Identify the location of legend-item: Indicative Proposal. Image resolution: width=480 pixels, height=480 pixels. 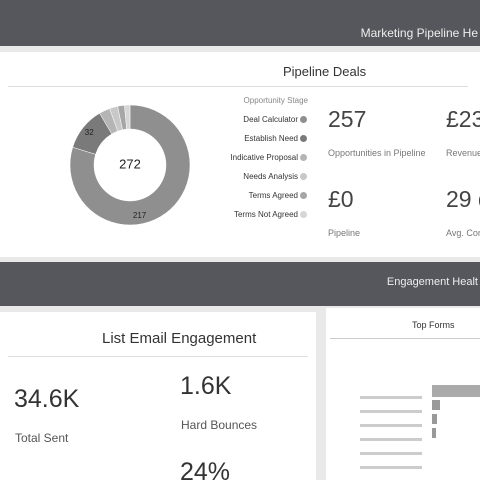
(264, 157).